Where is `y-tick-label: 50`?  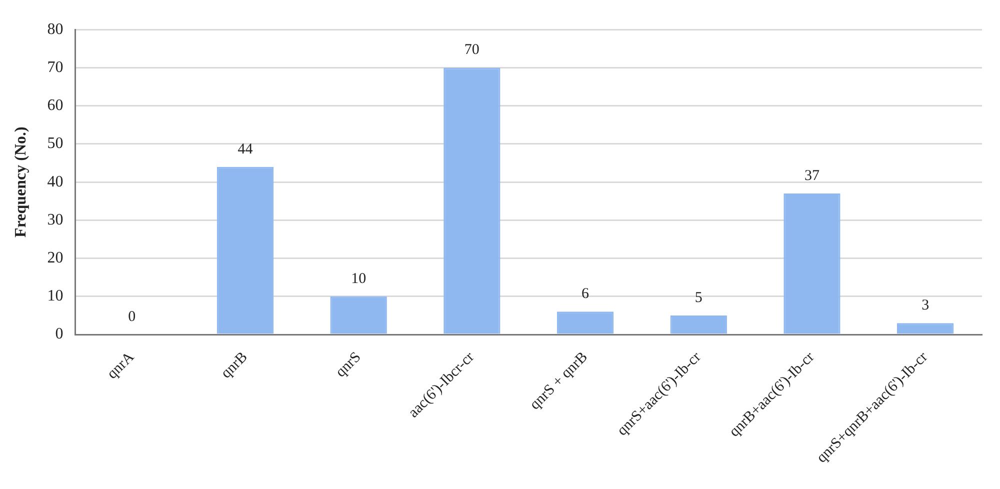 y-tick-label: 50 is located at coordinates (55, 143).